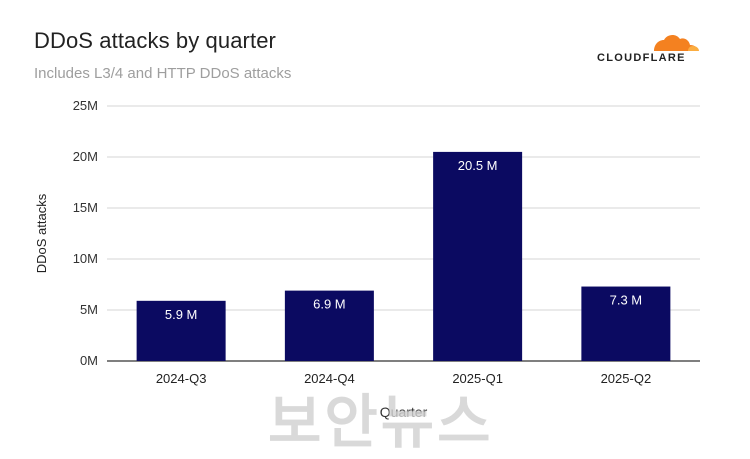 The image size is (750, 459). I want to click on y-axis-title: DDoS attacks, so click(41, 233).